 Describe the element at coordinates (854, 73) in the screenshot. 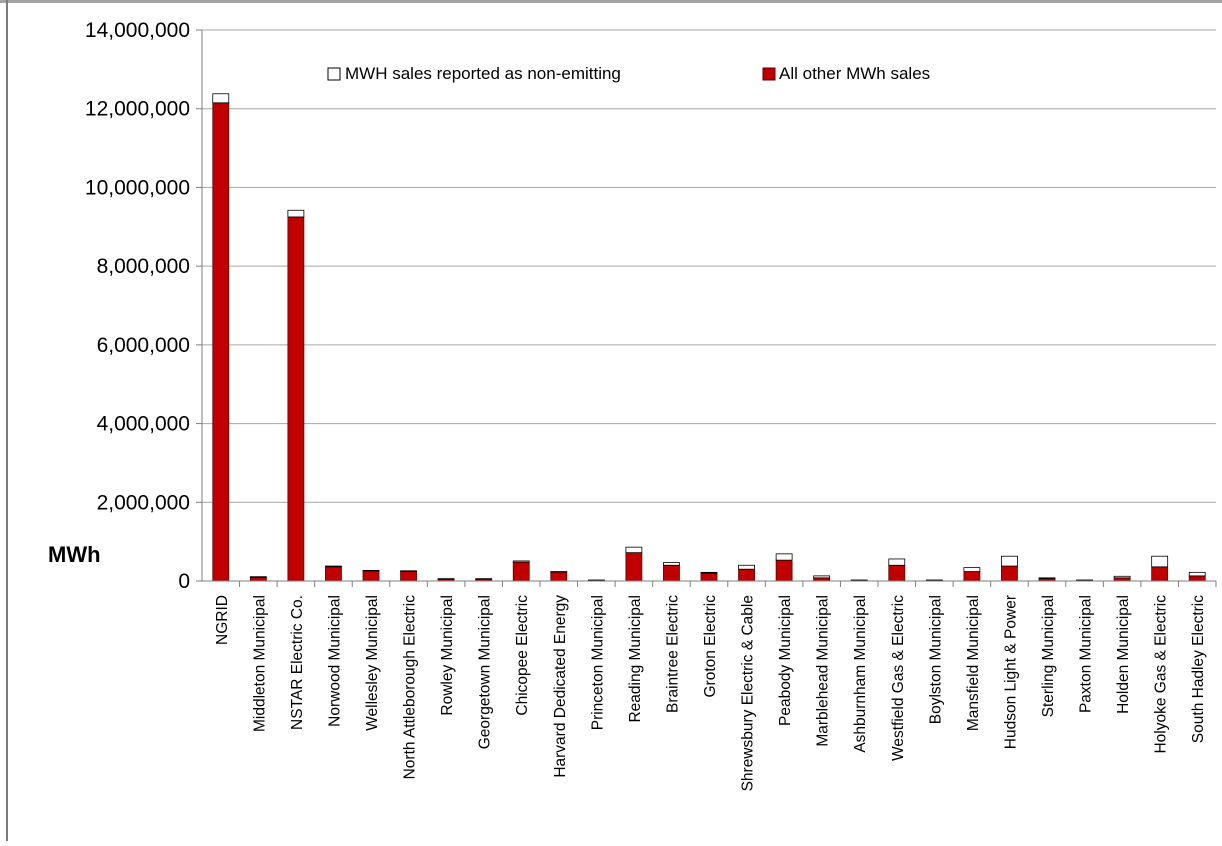

I see `legend-label-other: All other MWh sales` at that location.